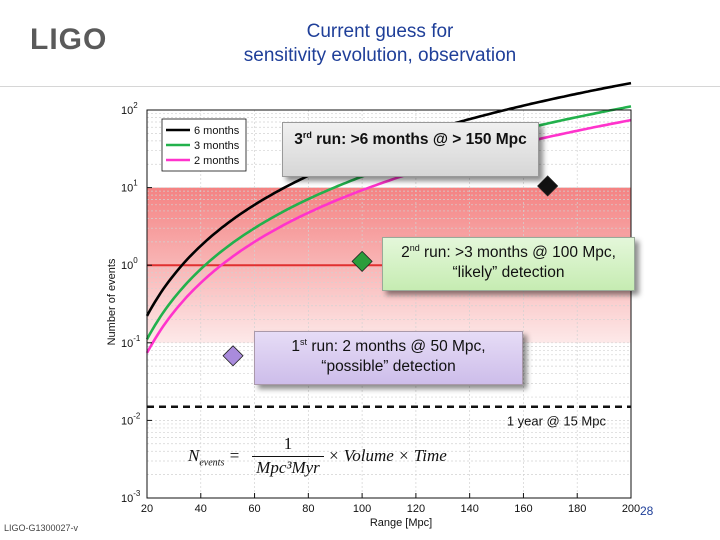 The image size is (720, 540). I want to click on formula-lhs: N, so click(194, 455).